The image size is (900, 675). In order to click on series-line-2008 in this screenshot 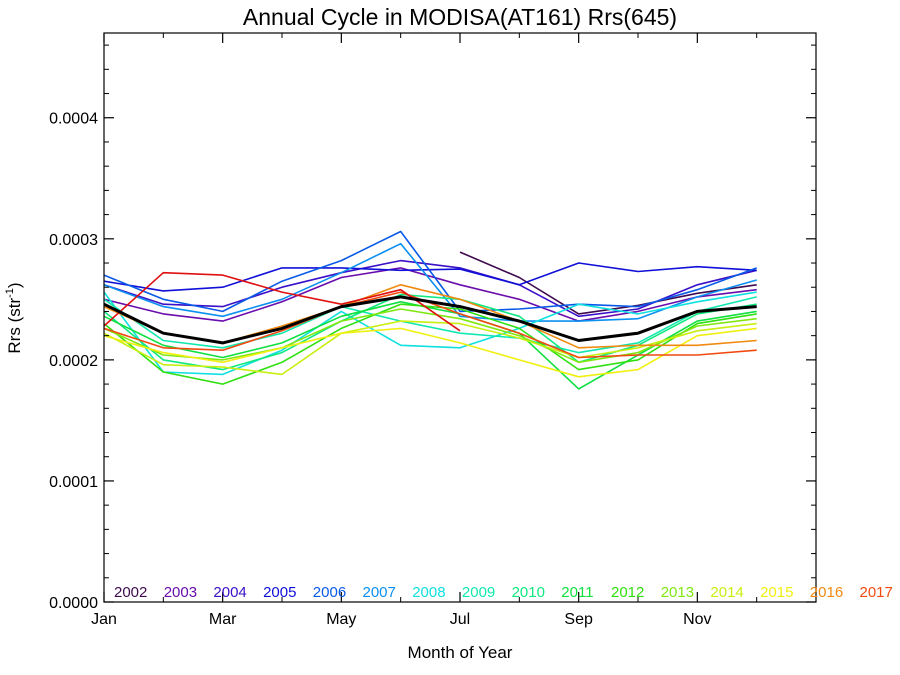, I will do `click(430, 333)`.